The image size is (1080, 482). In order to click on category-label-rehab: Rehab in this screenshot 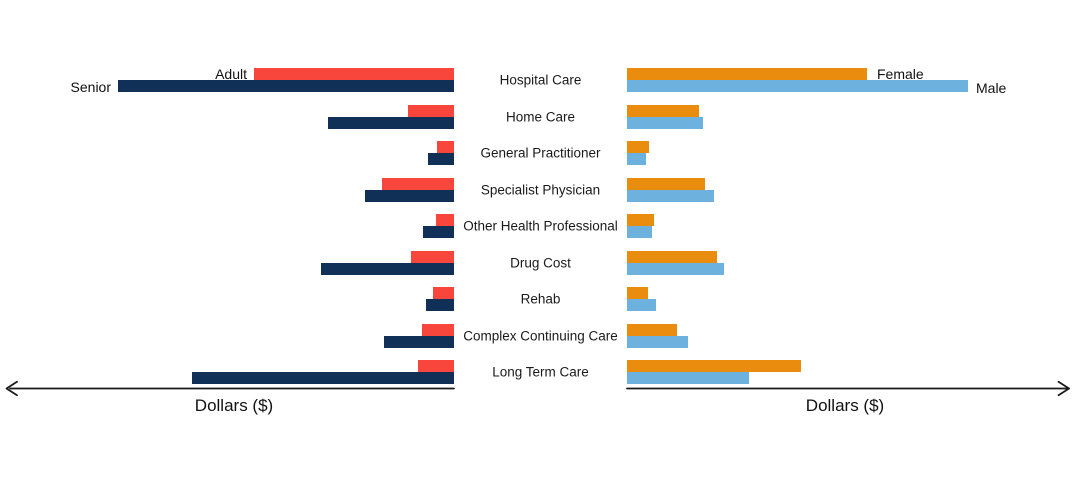, I will do `click(540, 299)`.